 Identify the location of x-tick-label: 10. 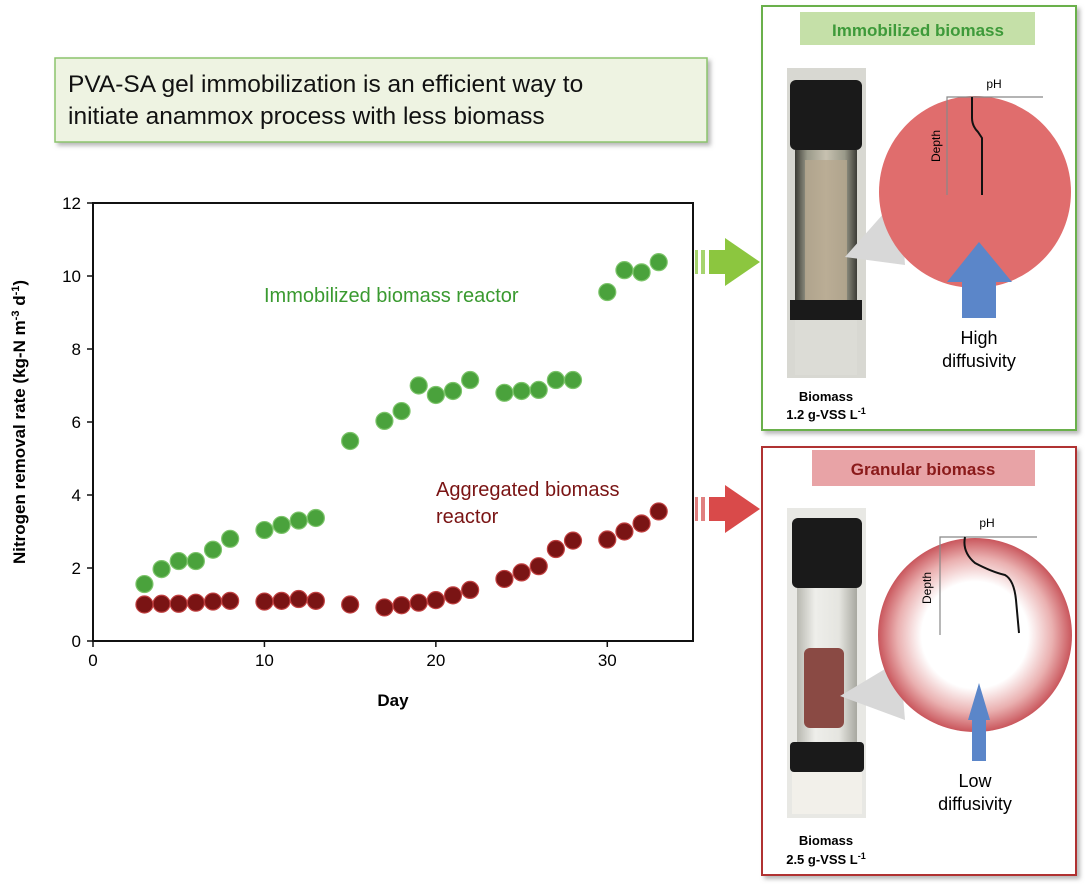
(264, 660).